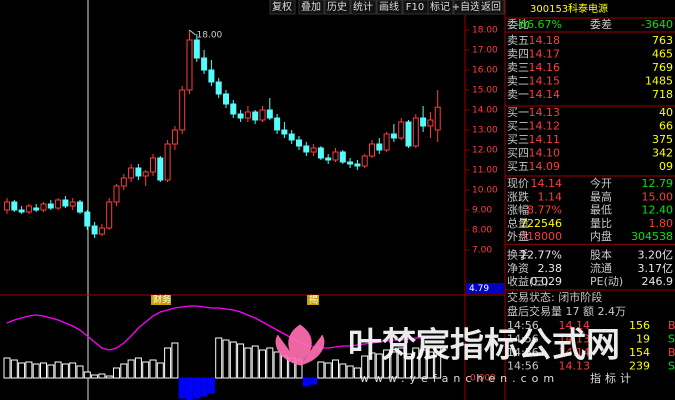 The height and width of the screenshot is (400, 675). What do you see at coordinates (485, 131) in the screenshot?
I see `y-tick-label: 13.00` at bounding box center [485, 131].